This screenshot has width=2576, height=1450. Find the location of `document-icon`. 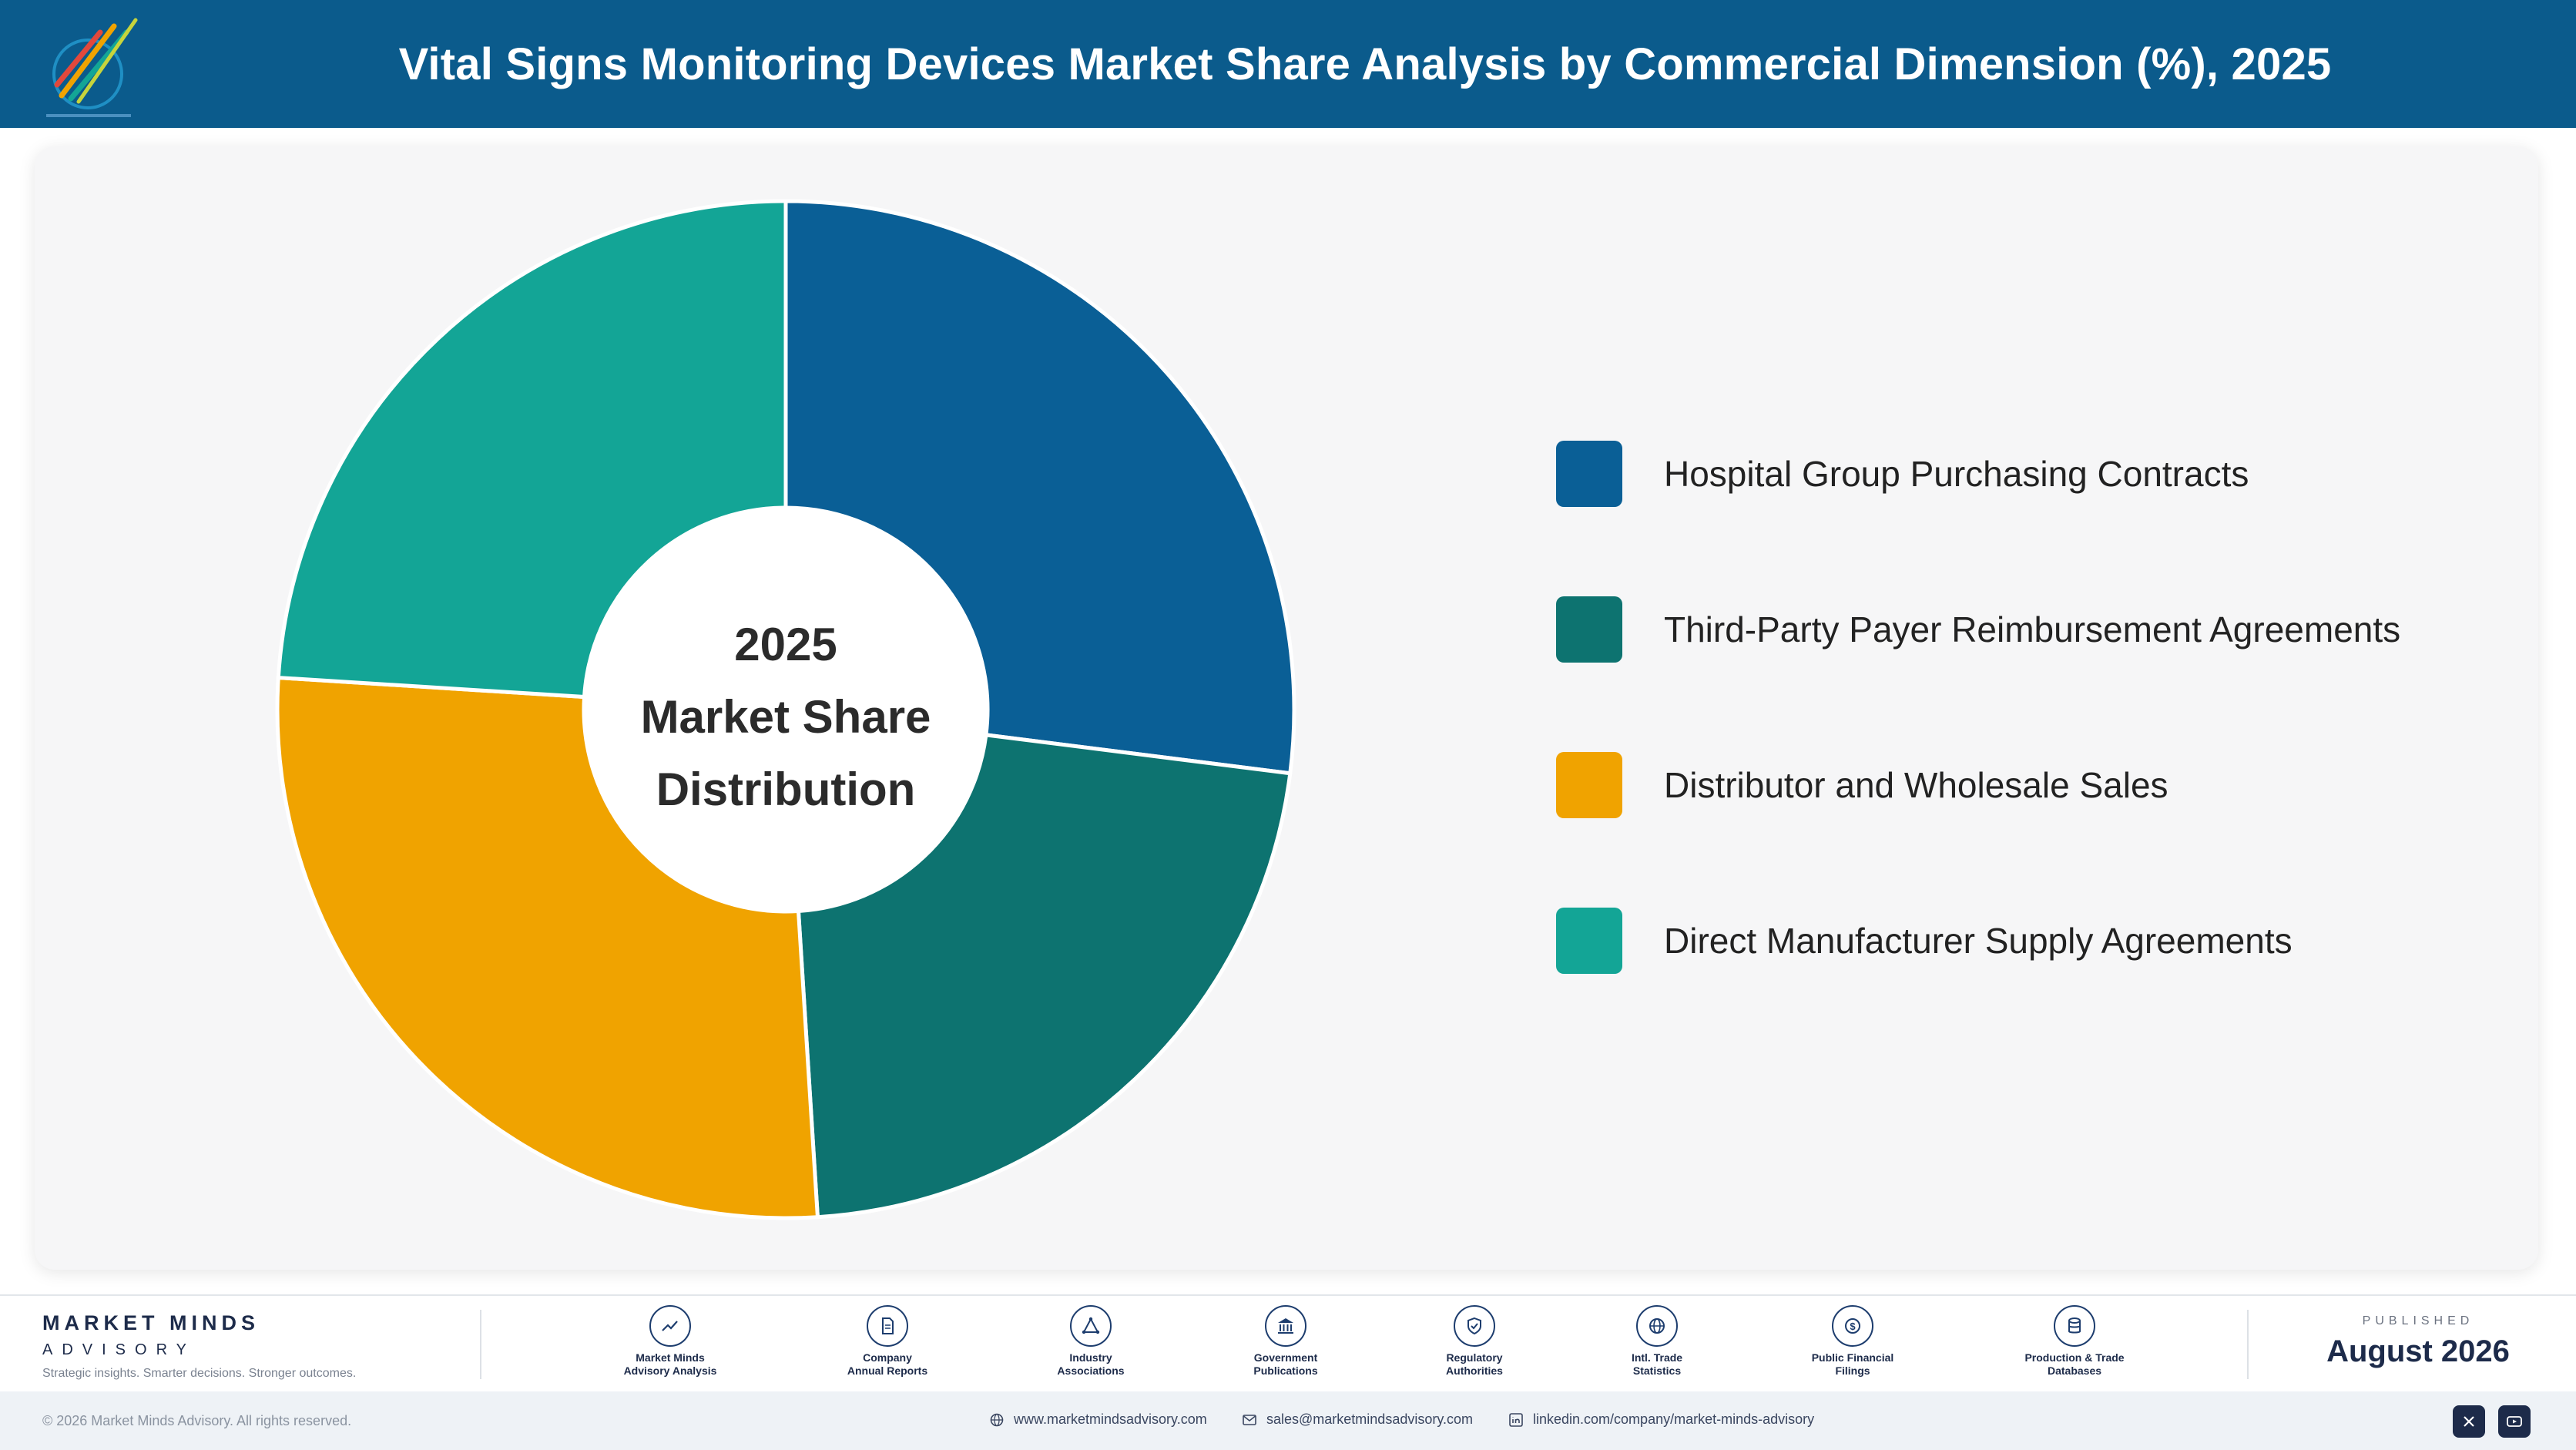

document-icon is located at coordinates (888, 1325).